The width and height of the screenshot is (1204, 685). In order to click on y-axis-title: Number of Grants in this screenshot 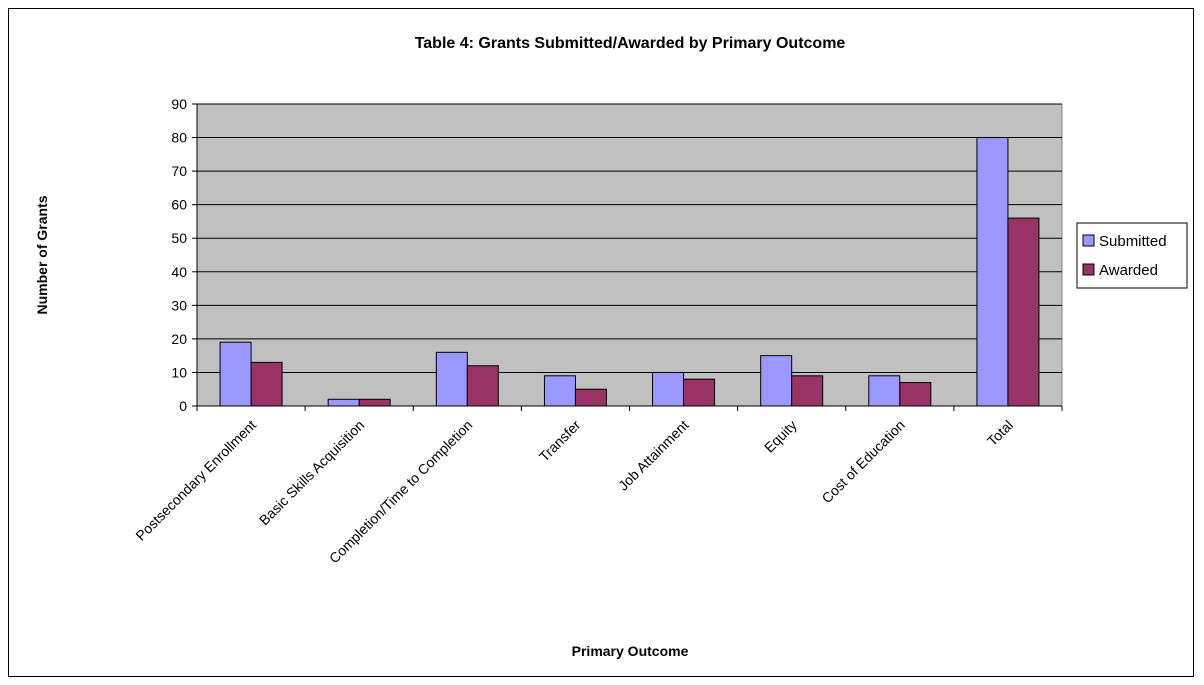, I will do `click(42, 254)`.